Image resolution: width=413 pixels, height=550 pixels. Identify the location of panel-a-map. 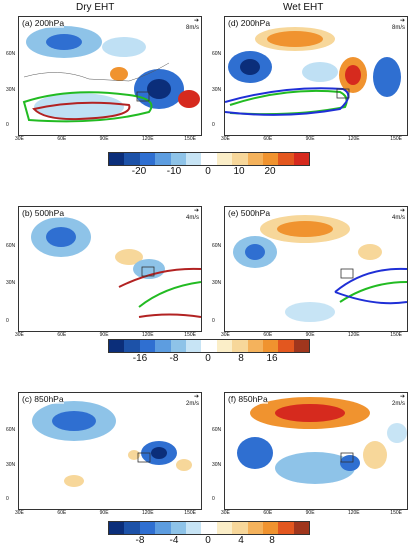
(111, 74).